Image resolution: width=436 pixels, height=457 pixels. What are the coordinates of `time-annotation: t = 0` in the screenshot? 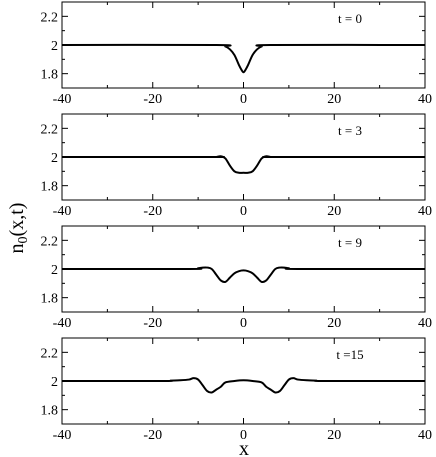 It's located at (350, 18).